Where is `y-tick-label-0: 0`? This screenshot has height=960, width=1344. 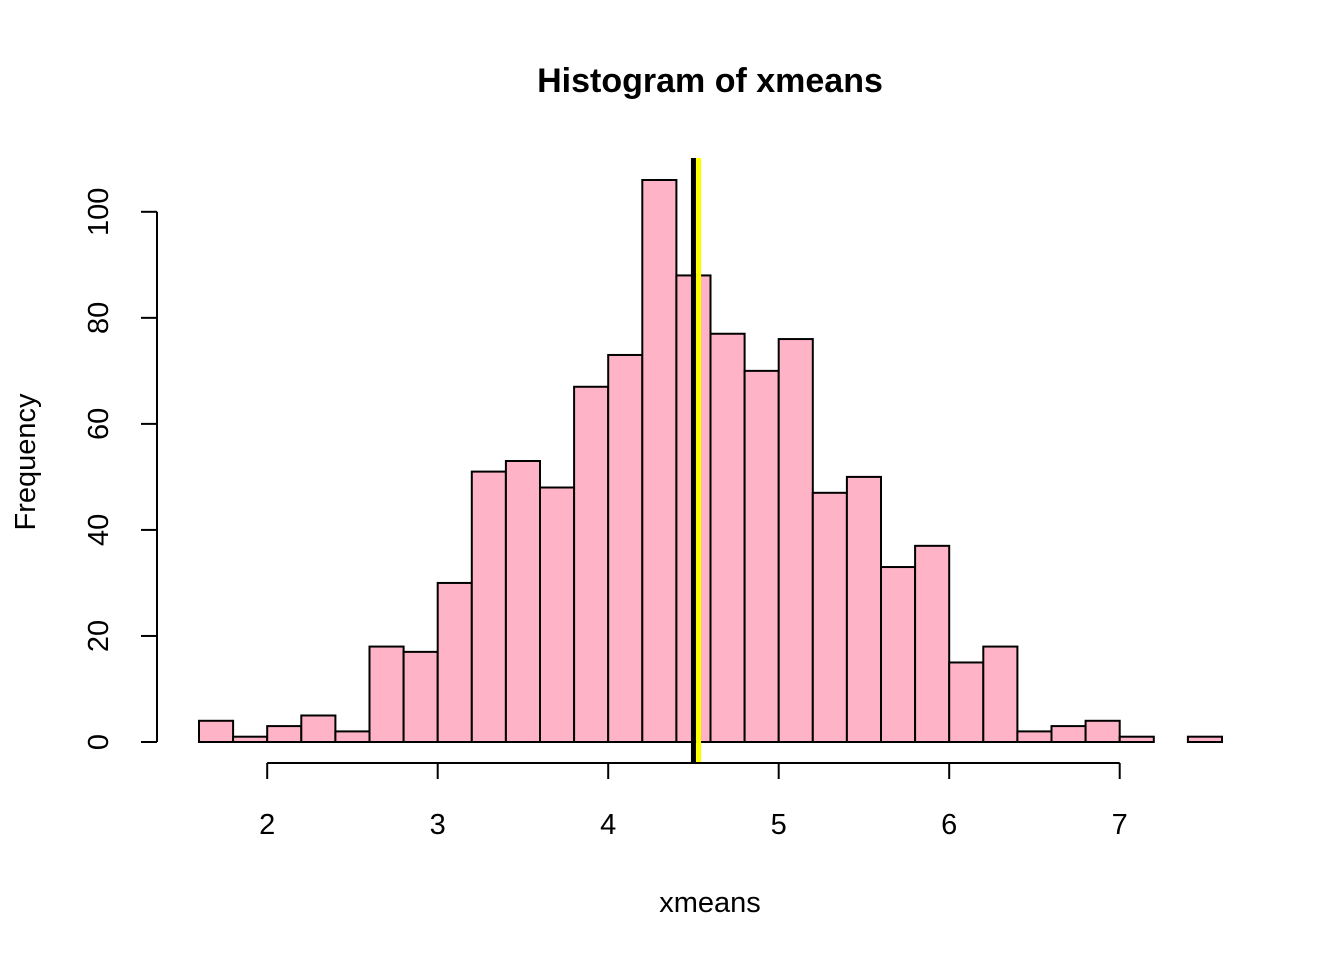
y-tick-label-0: 0 is located at coordinates (99, 742).